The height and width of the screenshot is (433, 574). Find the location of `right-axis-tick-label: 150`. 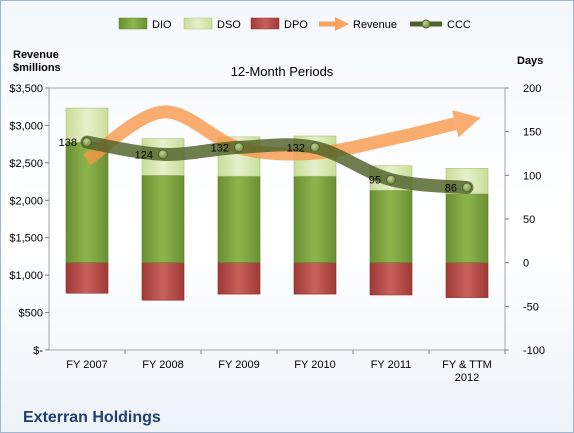

right-axis-tick-label: 150 is located at coordinates (532, 133).